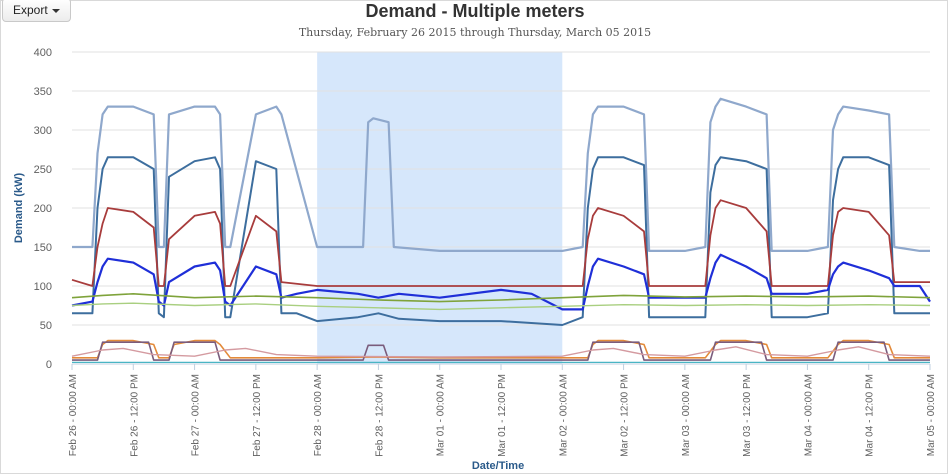 The image size is (950, 476). Describe the element at coordinates (43, 248) in the screenshot. I see `y-tick-label: 150` at that location.